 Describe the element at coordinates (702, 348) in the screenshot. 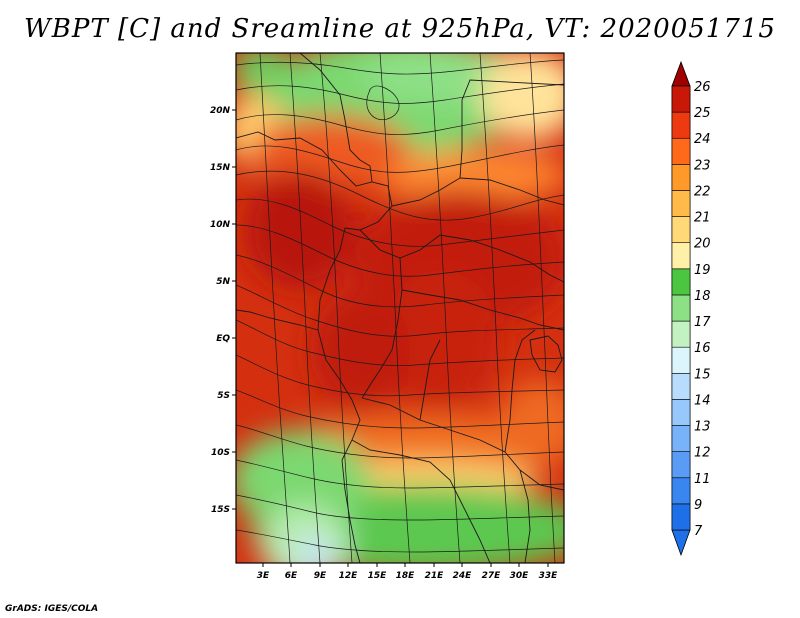

I see `colorbar-label: 16` at that location.